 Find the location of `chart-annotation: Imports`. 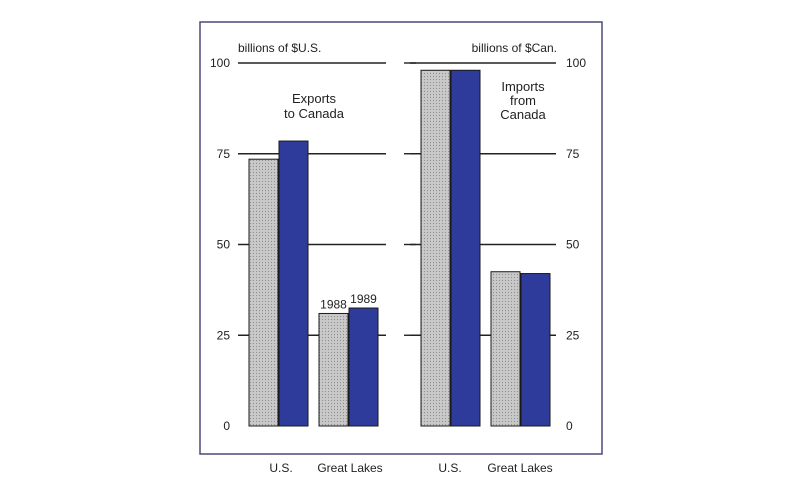

chart-annotation: Imports is located at coordinates (523, 86).